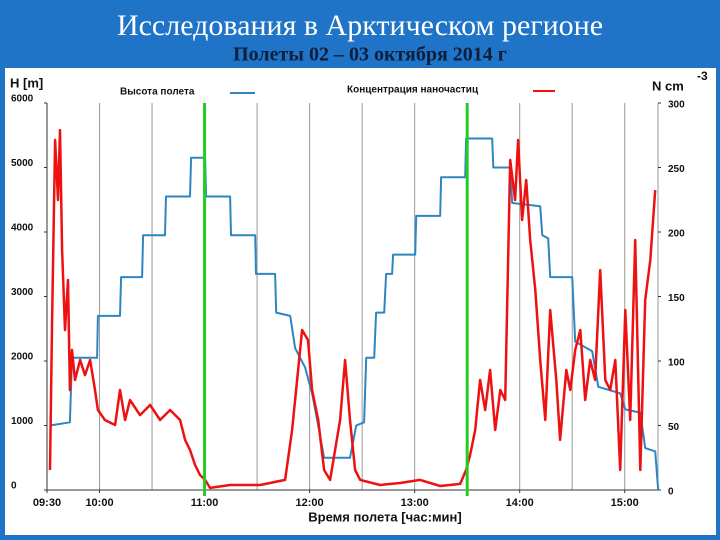 The image size is (720, 540). I want to click on slide-subtitle: Полеты 02 – 03 октября 2014 г, so click(370, 55).